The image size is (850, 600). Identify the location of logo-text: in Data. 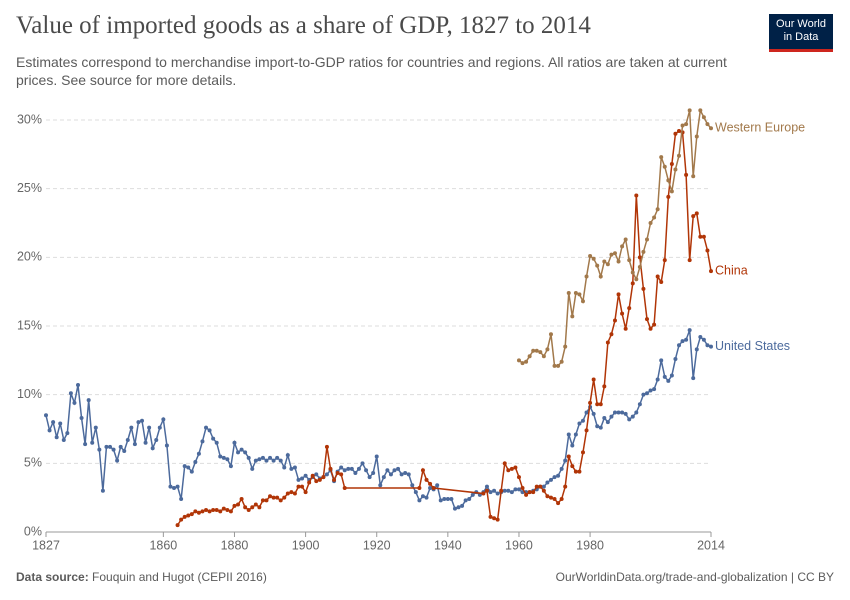
(801, 37).